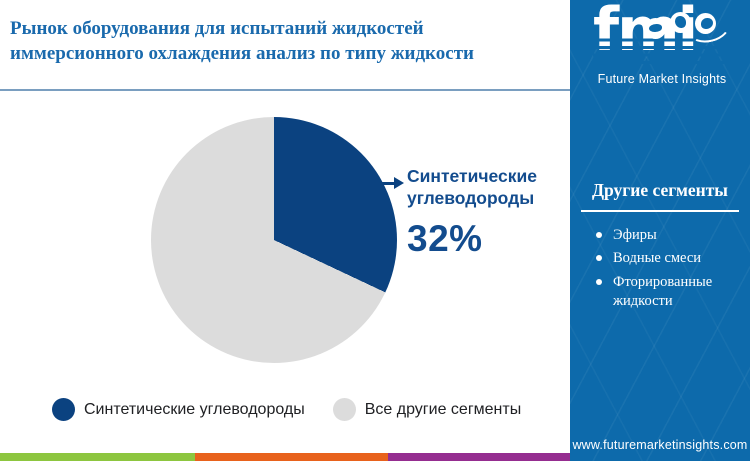 This screenshot has height=461, width=750. I want to click on pie-callout: Синтетические углеводороды 32%, so click(487, 213).